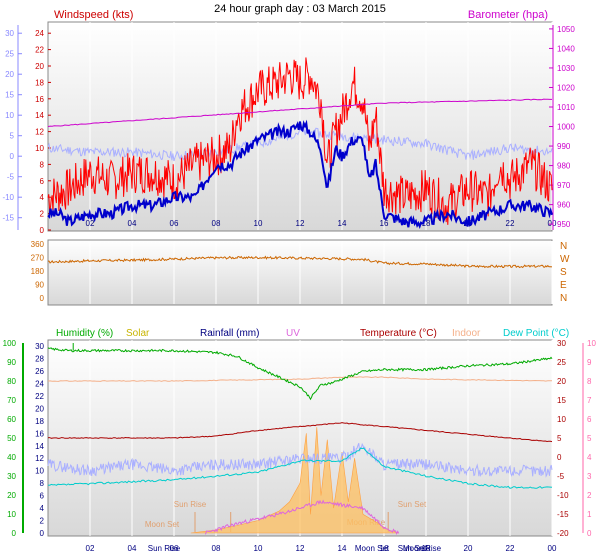 This screenshot has width=600, height=560. Describe the element at coordinates (42, 197) in the screenshot. I see `windspeed-tick: 4` at that location.